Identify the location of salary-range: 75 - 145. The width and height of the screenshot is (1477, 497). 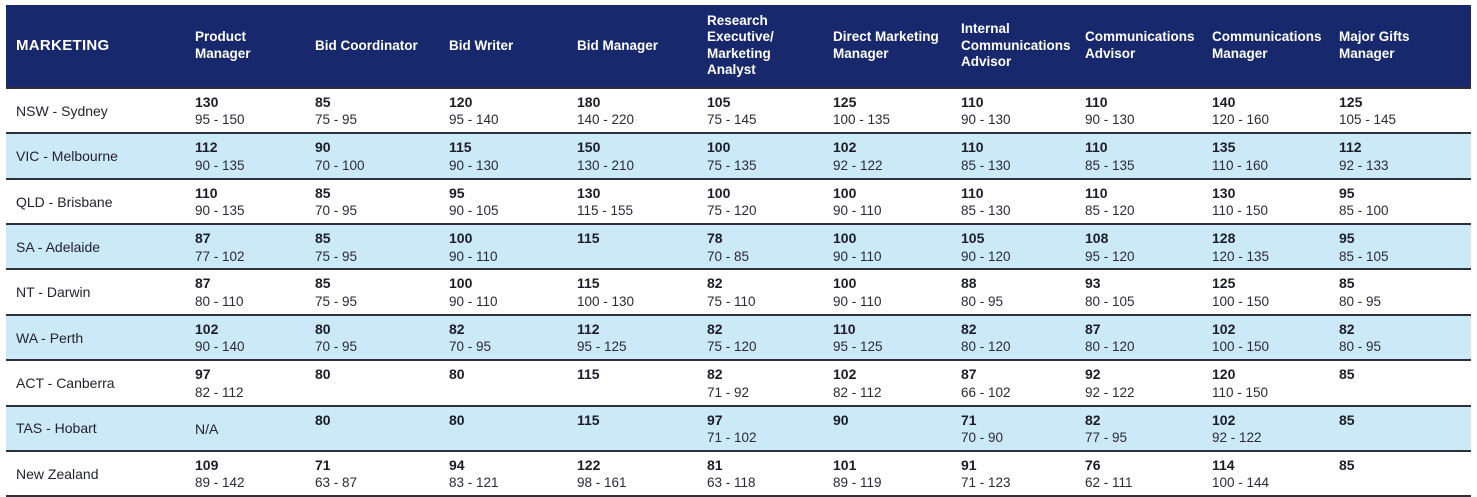
(732, 120).